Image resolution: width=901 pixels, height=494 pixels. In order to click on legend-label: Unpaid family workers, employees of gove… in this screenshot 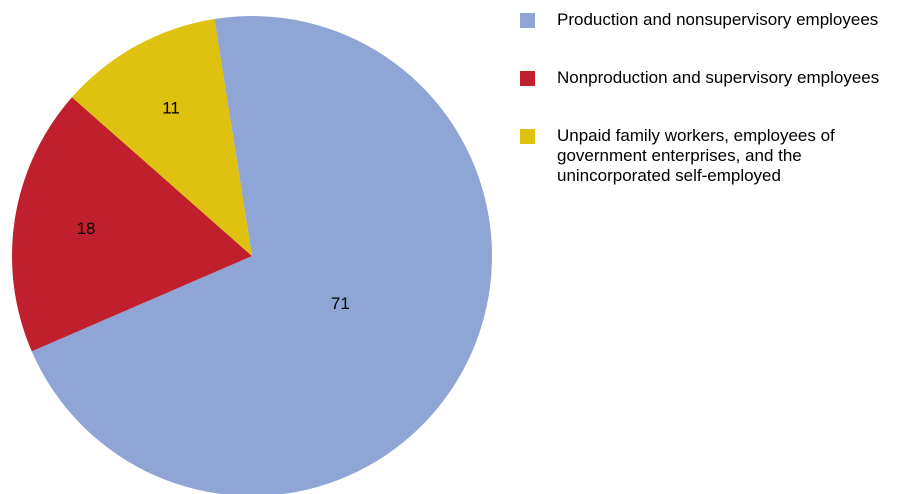, I will do `click(696, 155)`.